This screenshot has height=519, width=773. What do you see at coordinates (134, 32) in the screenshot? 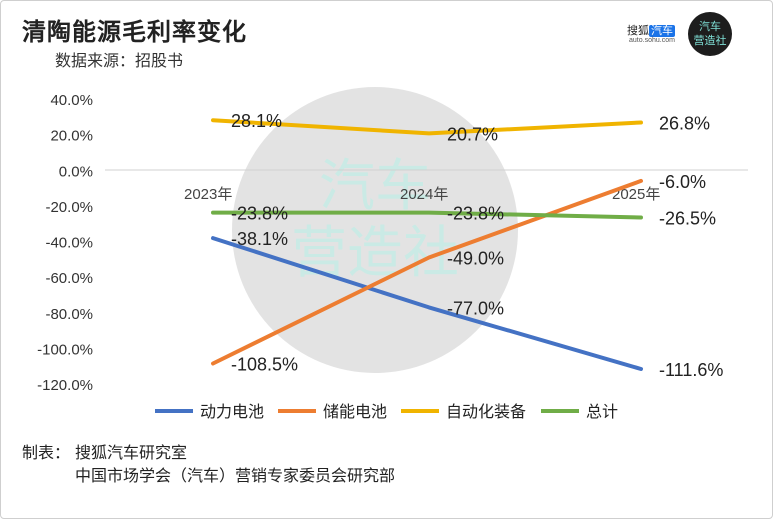
I see `chart-title: 清陶能源毛利率变化` at bounding box center [134, 32].